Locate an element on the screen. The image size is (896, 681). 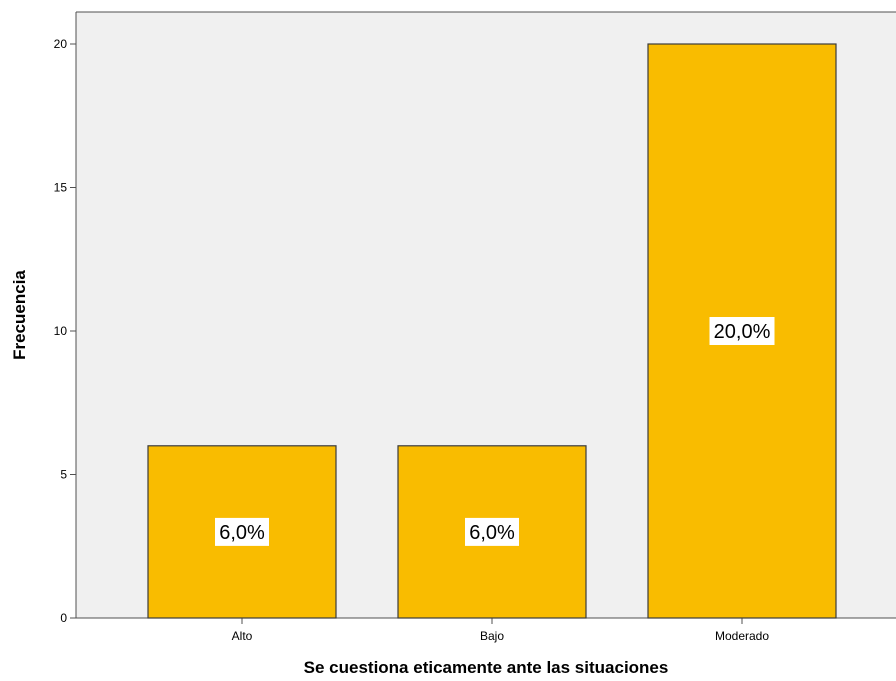
y-tick-label: 5 is located at coordinates (63, 475).